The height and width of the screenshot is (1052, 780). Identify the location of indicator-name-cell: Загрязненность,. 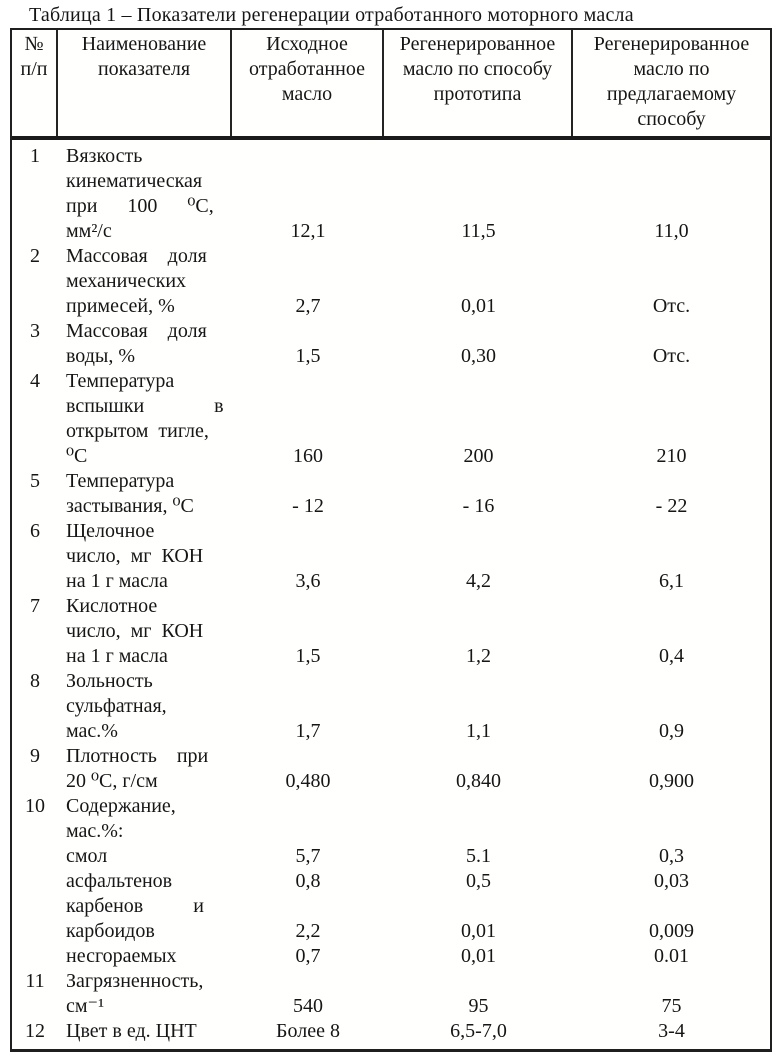
(135, 981).